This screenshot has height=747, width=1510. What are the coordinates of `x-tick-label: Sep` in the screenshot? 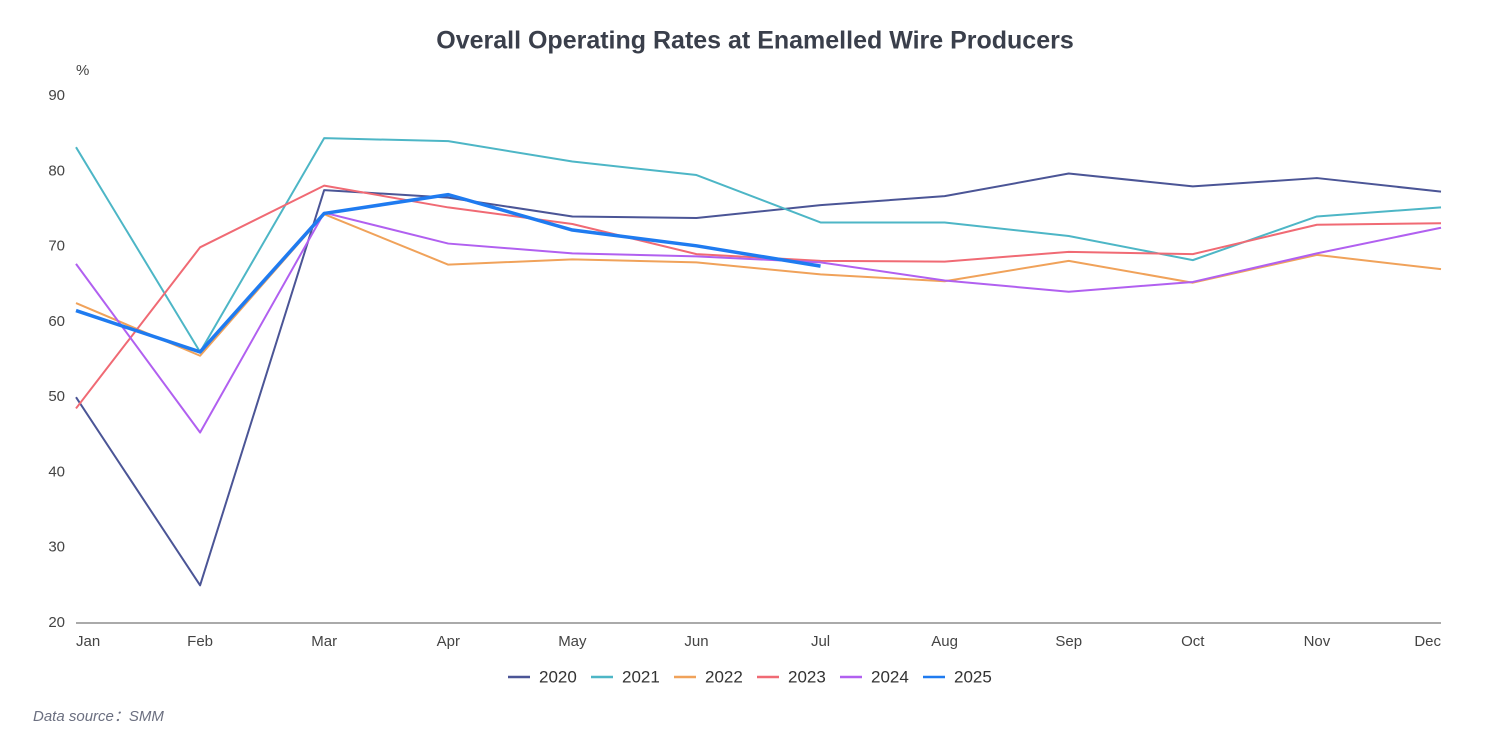 It's located at (1068, 641).